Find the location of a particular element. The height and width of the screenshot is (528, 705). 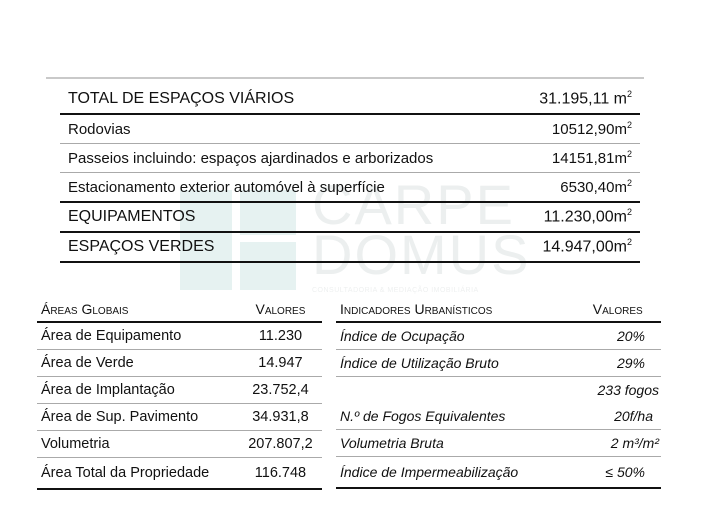

table-row: N.º de Fogos Equivalentes 20f/ha is located at coordinates (498, 416).